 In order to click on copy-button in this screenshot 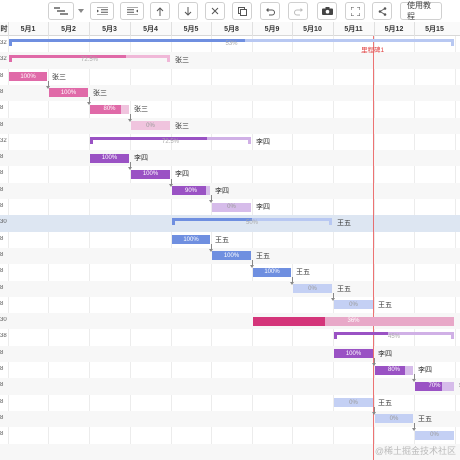, I will do `click(242, 11)`.